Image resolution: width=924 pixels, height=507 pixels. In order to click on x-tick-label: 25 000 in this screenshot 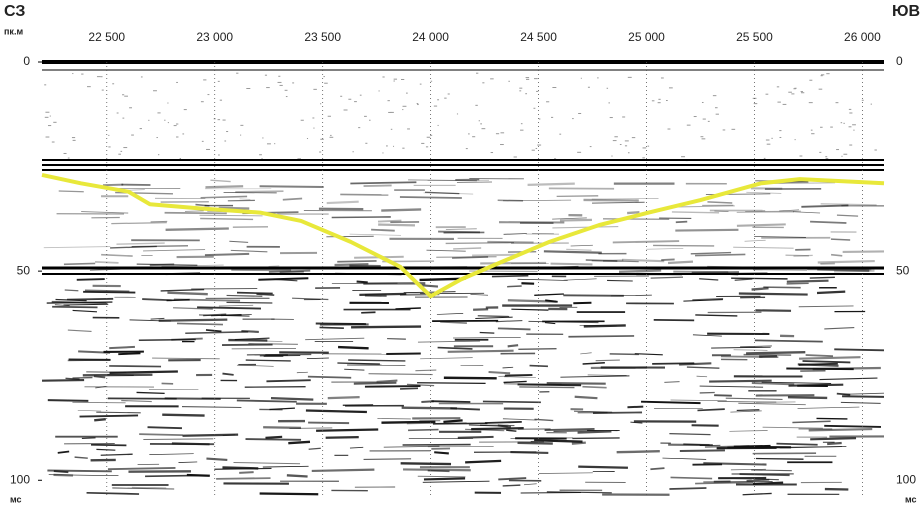, I will do `click(646, 37)`.